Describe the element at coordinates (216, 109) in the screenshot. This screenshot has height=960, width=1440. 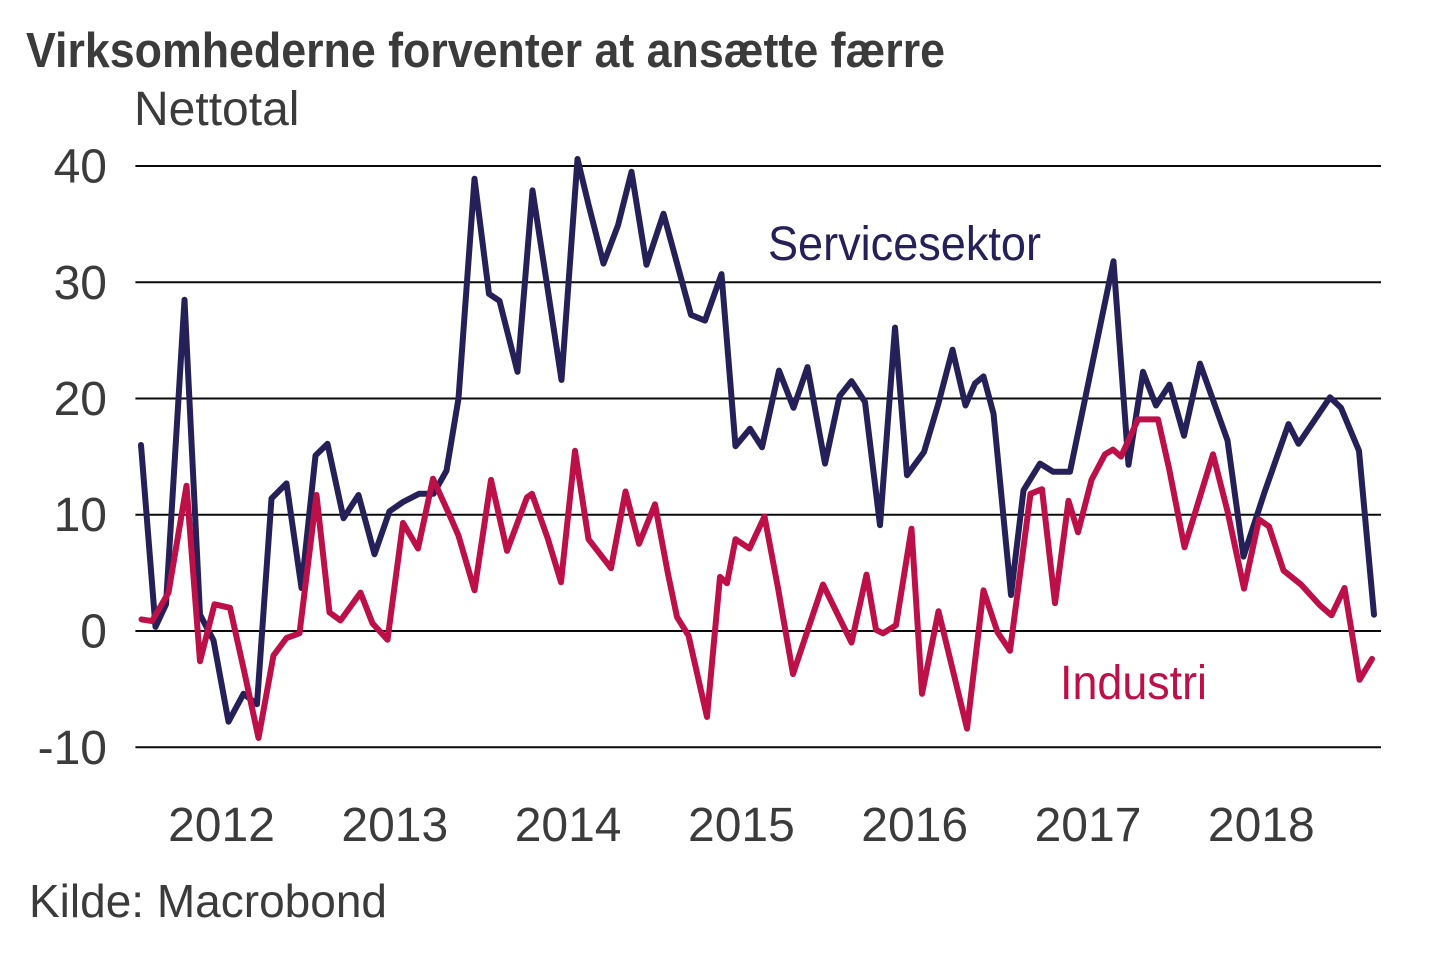
I see `svg-text: Nettotal` at that location.